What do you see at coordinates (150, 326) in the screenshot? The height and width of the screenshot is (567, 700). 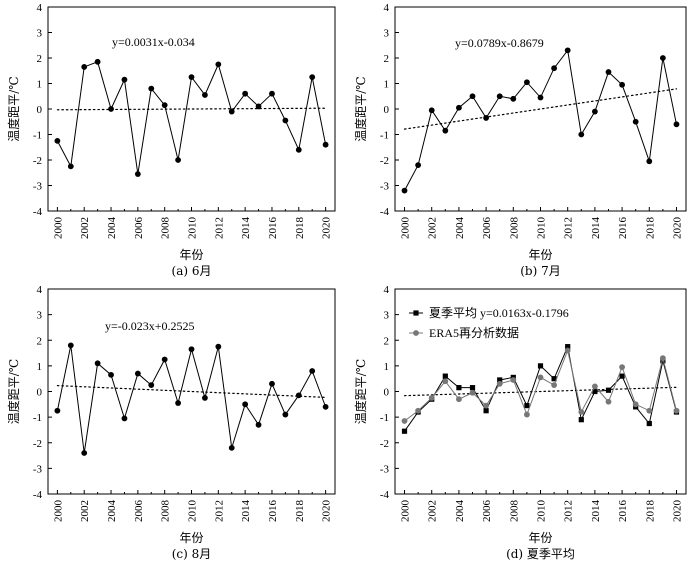 I see `trend-equation: y=-0.023x+0.2525` at bounding box center [150, 326].